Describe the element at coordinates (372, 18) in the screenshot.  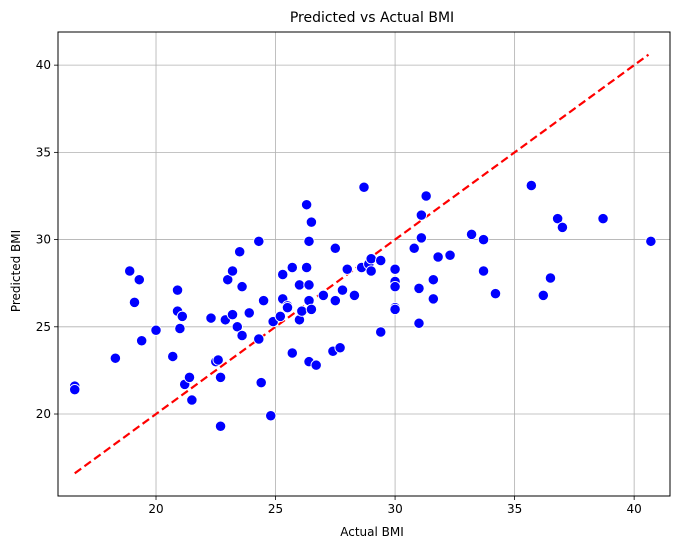
I see `chart-title: Predicted vs Actual BMI` at that location.